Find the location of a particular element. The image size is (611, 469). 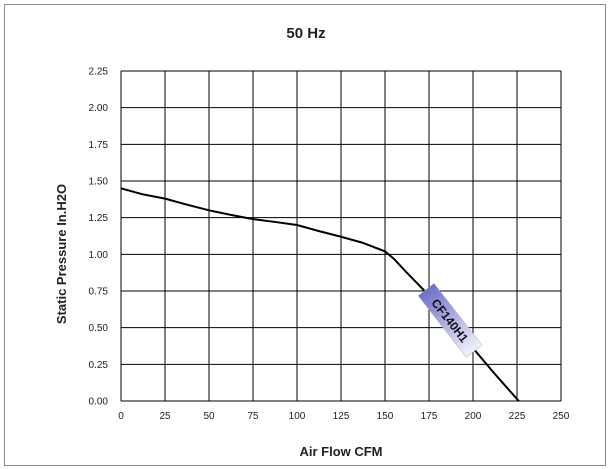

y-tick-label: 0.75 is located at coordinates (99, 292).